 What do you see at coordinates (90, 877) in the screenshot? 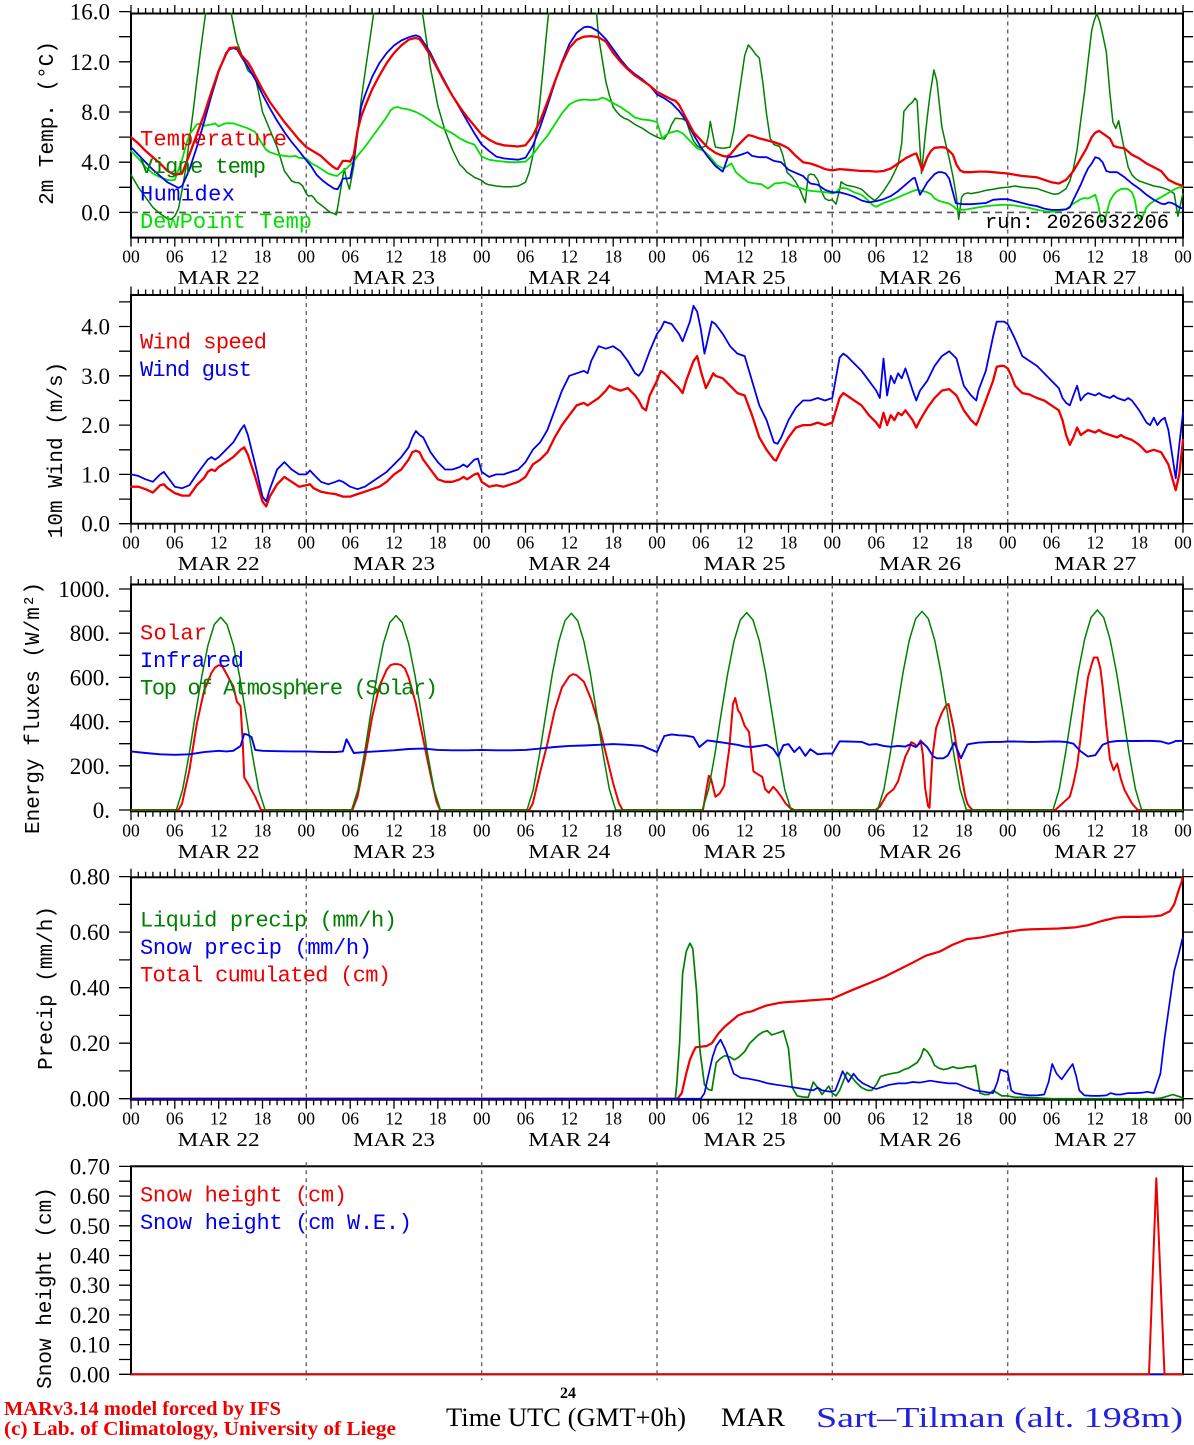
I see `svg-text: 0.80` at bounding box center [90, 877].